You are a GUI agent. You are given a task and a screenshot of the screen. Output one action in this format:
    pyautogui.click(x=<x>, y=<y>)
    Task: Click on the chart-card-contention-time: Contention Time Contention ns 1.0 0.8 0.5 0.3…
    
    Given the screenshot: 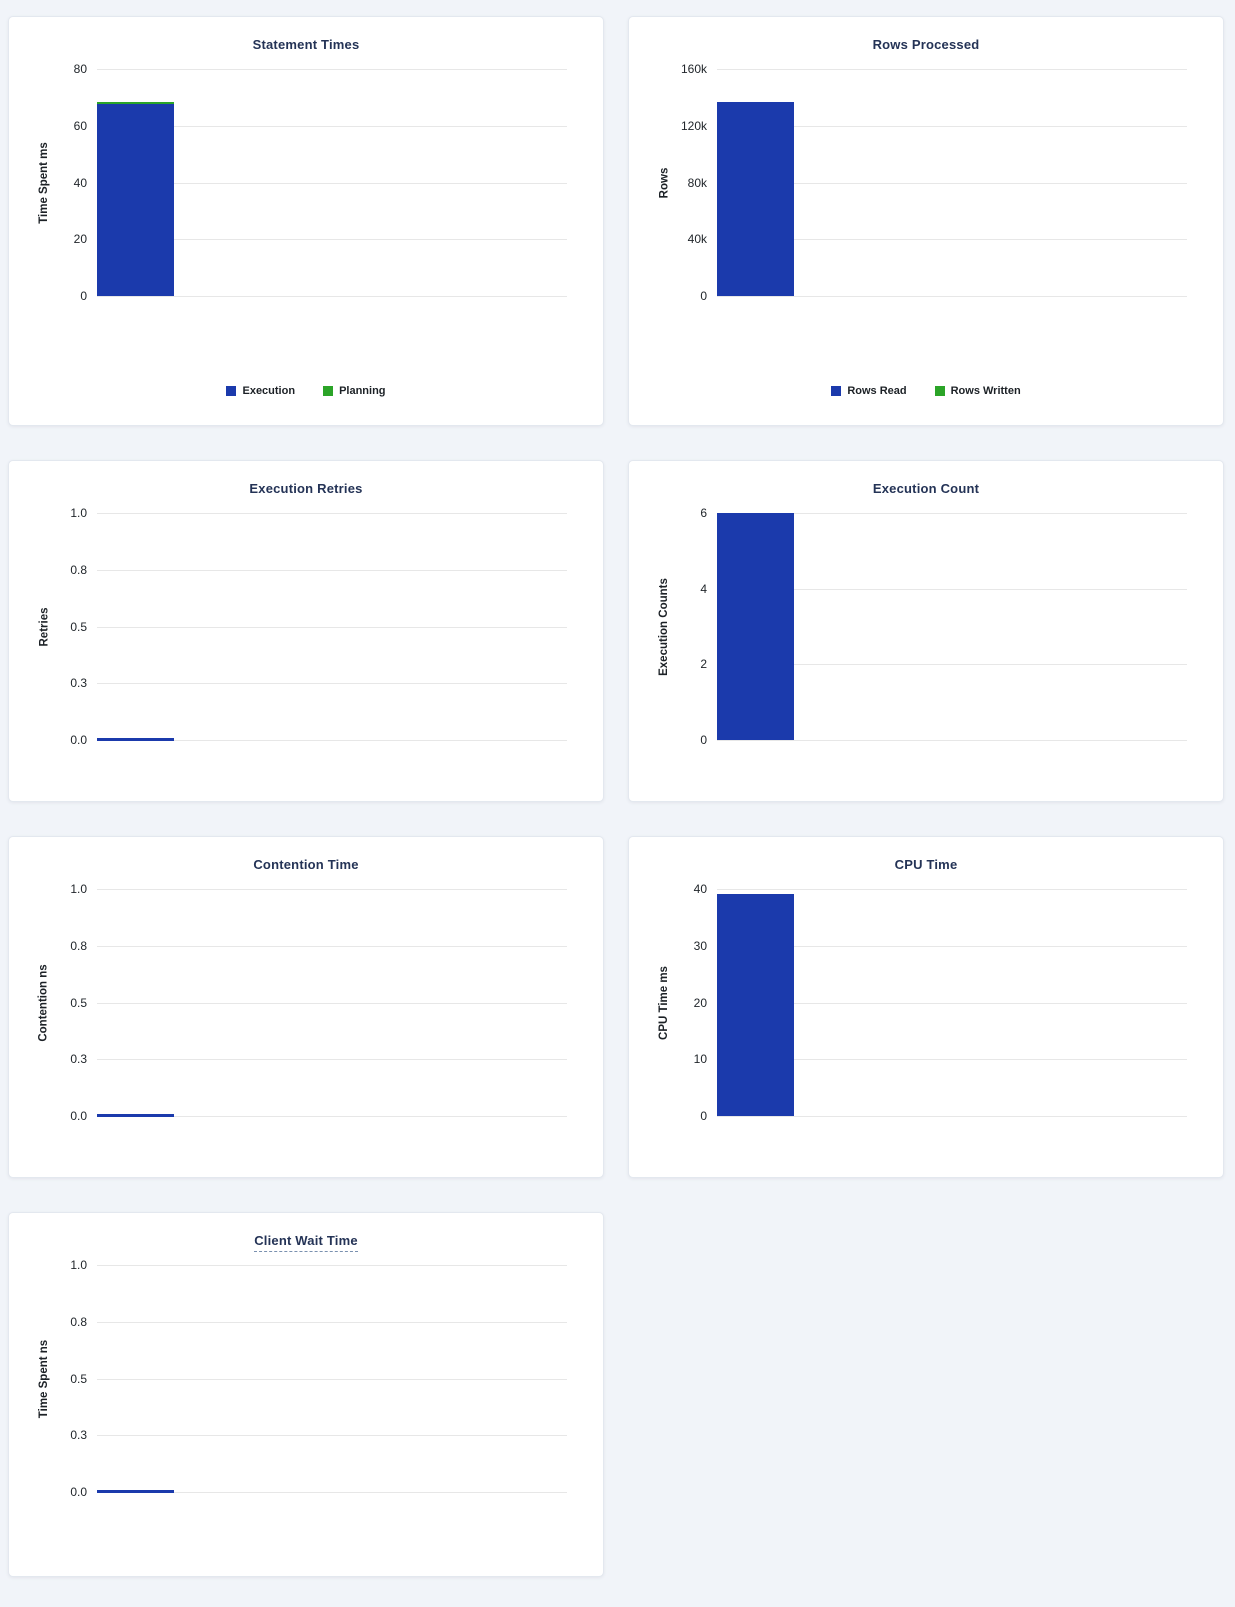 What is the action you would take?
    pyautogui.click(x=306, y=1007)
    